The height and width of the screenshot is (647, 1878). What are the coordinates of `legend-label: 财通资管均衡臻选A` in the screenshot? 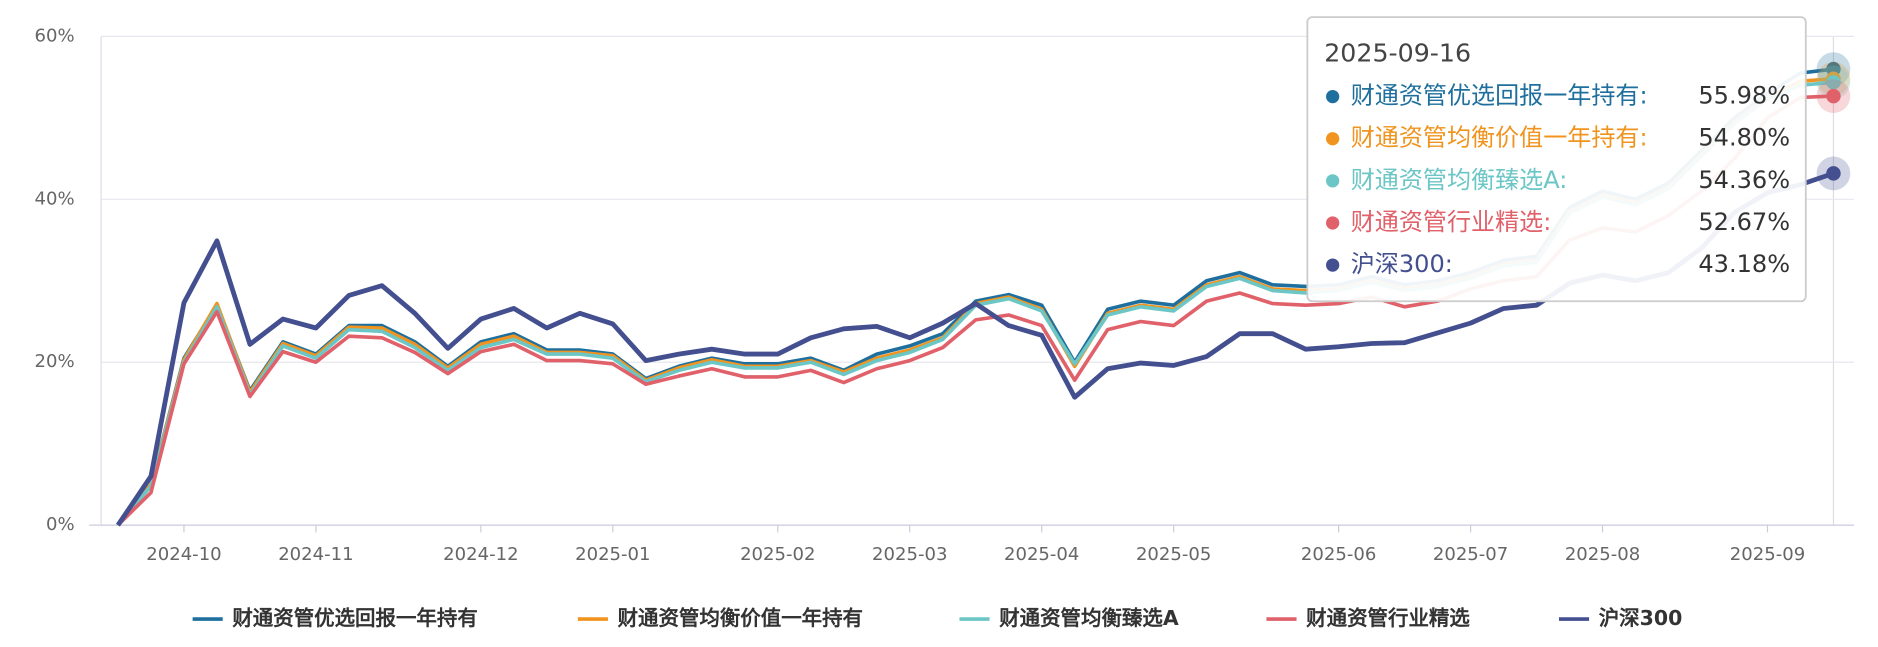 It's located at (1089, 618).